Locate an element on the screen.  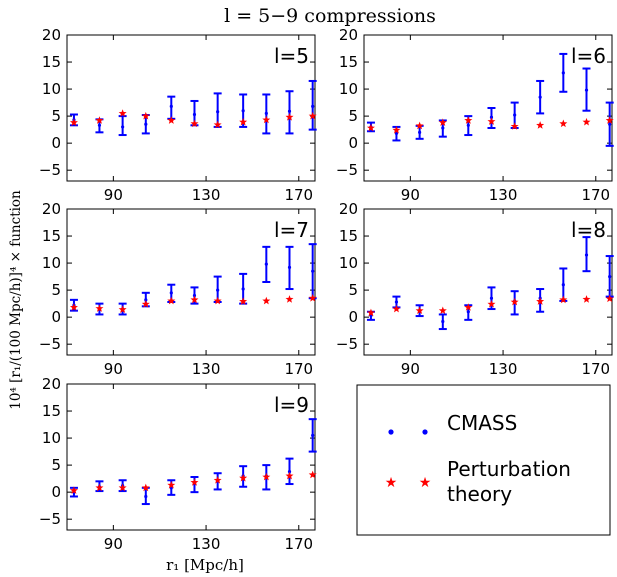
panel-label: l=5 is located at coordinates (291, 56).